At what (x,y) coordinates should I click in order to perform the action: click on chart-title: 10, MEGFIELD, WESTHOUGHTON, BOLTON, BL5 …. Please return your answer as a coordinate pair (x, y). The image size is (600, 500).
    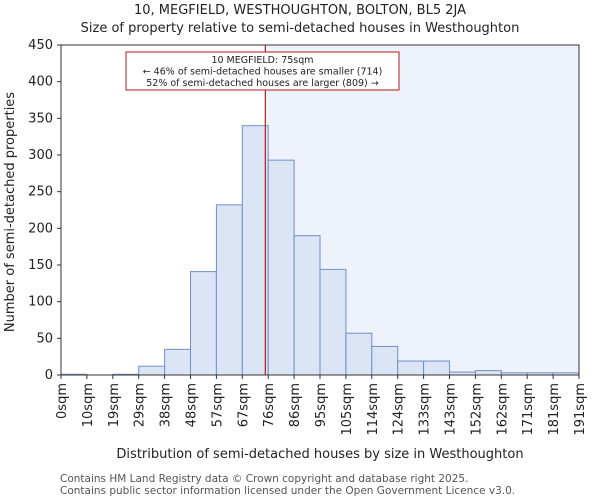
    Looking at the image, I should click on (300, 10).